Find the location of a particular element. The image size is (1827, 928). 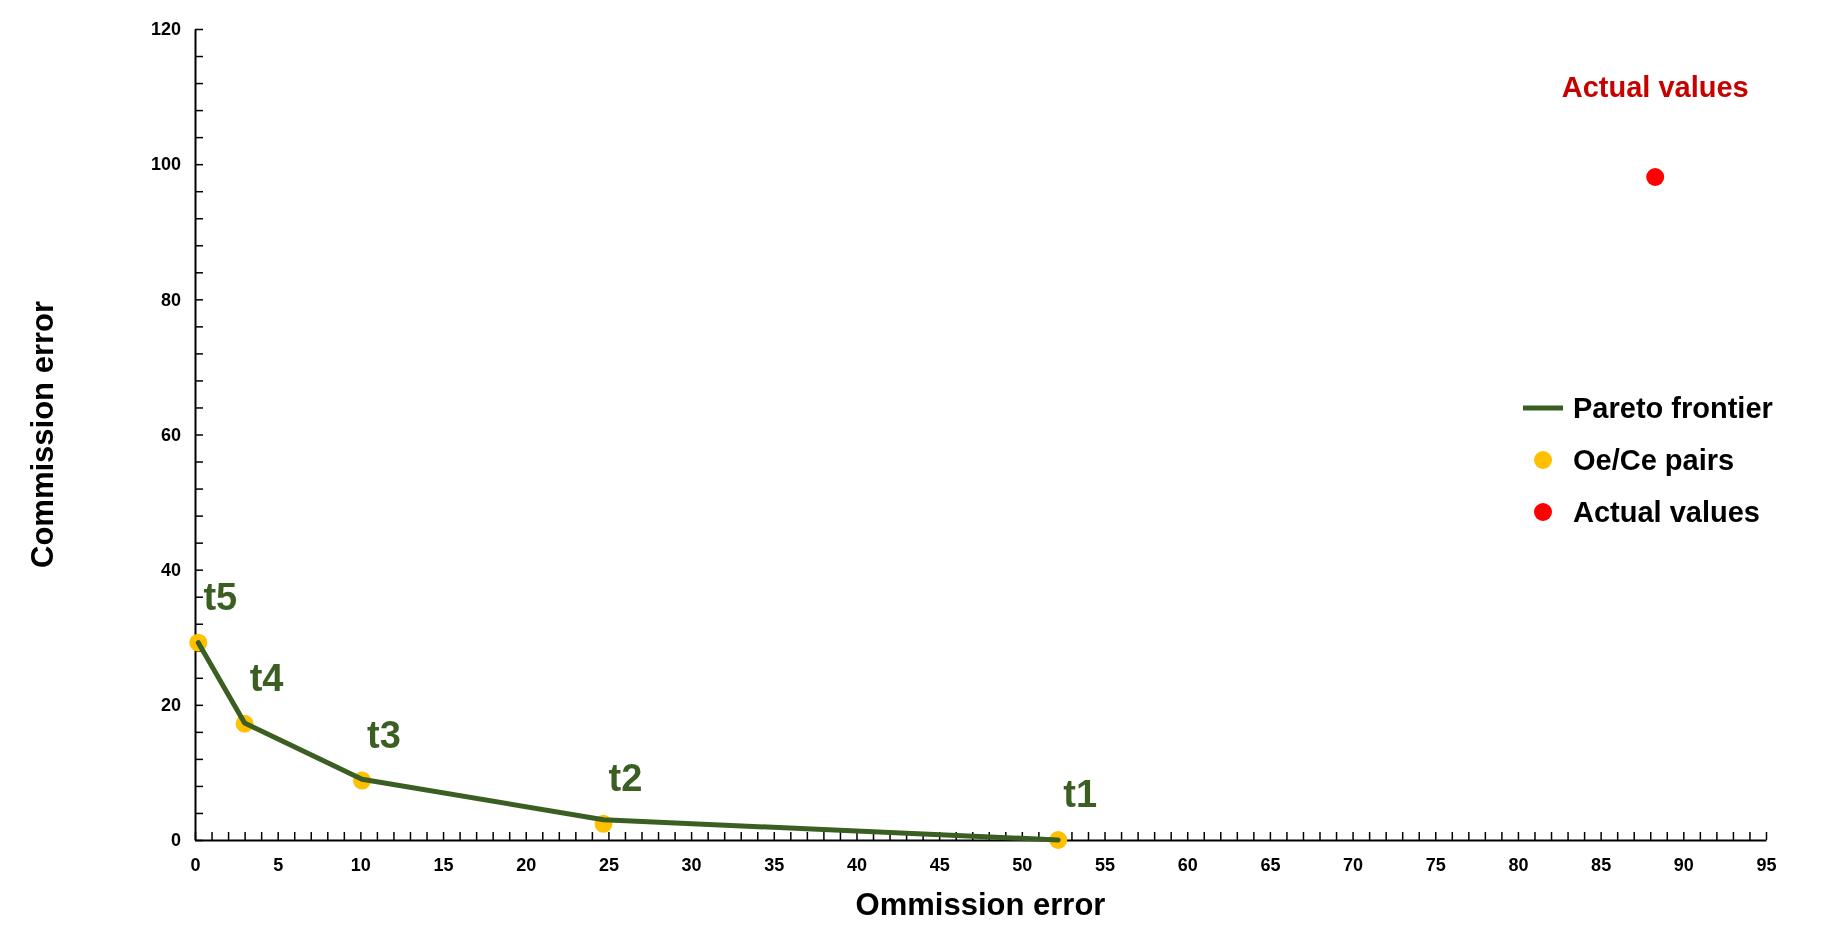

x-axis-title: Ommission error is located at coordinates (980, 904).